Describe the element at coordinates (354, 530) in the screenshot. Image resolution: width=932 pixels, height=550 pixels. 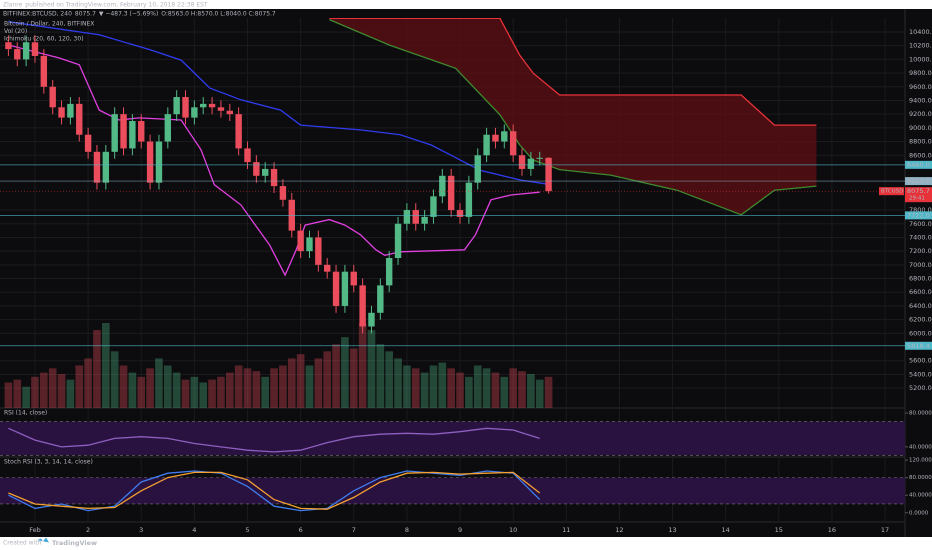
I see `x-tick-label: 7` at that location.